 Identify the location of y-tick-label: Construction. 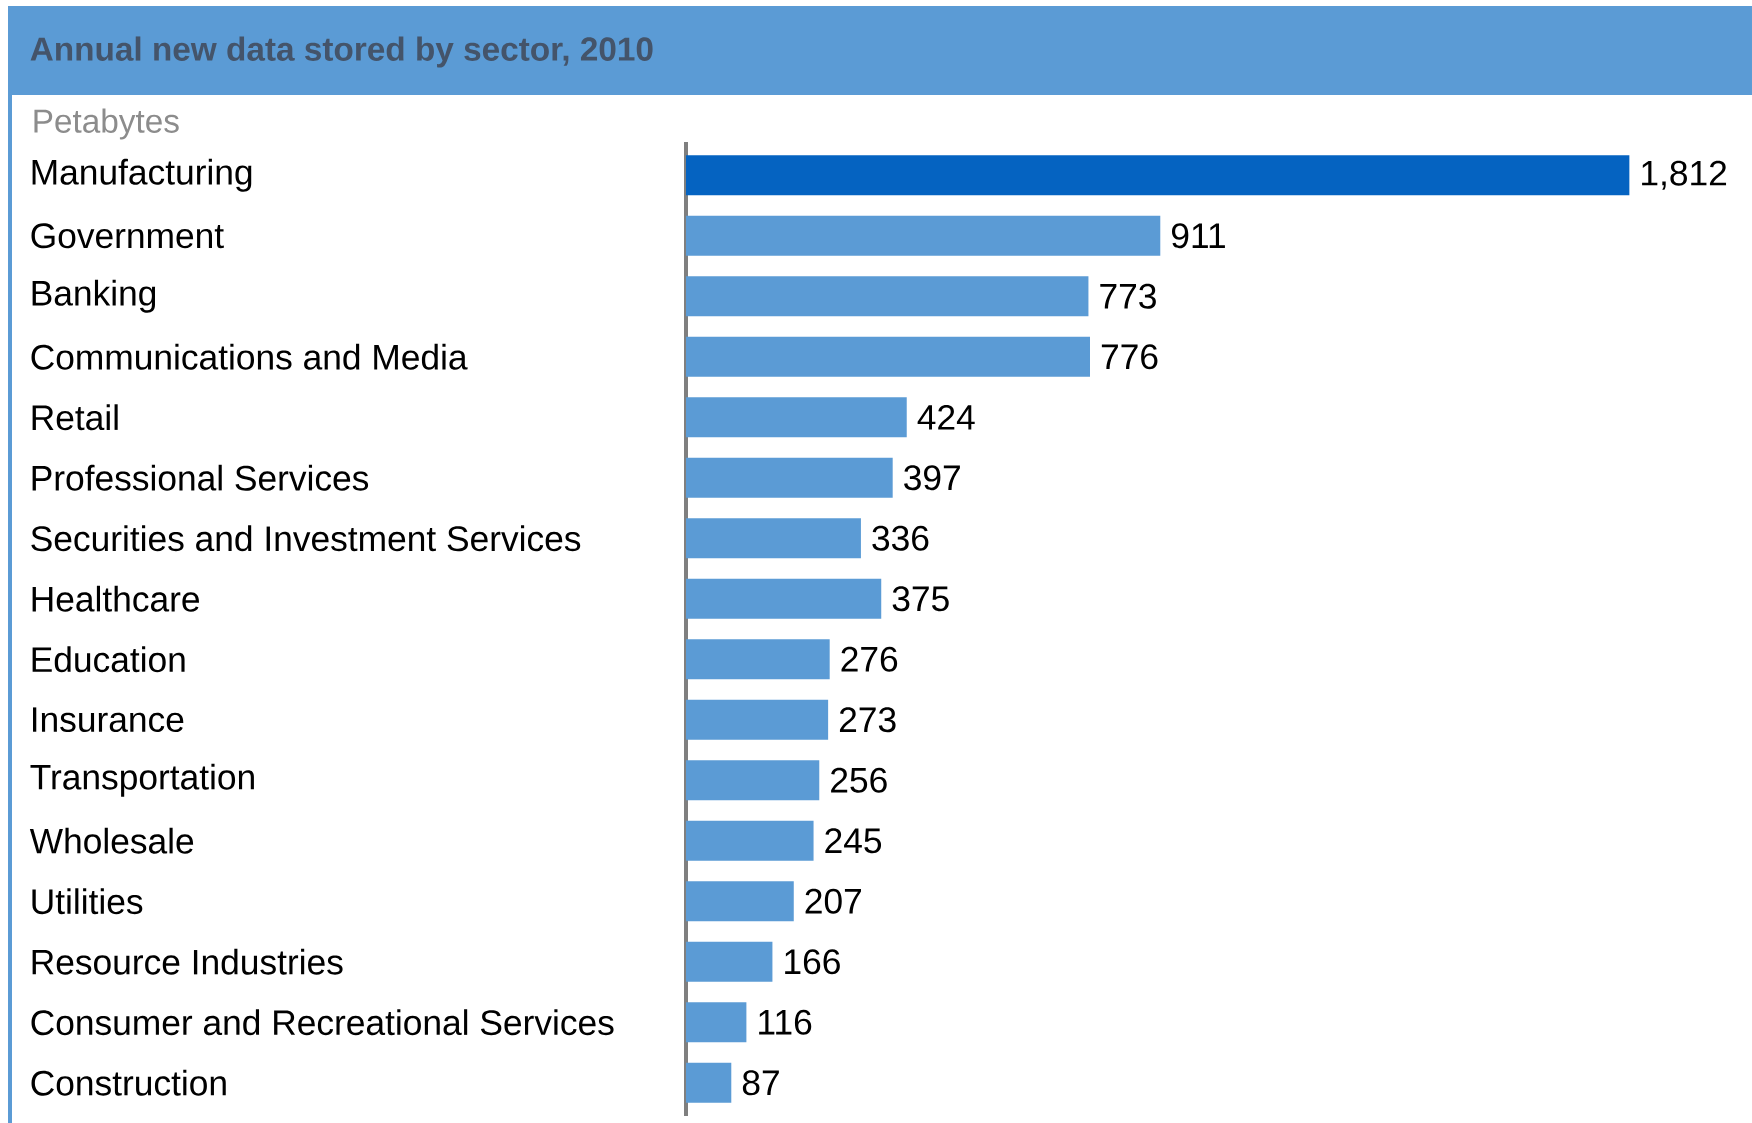
(128, 1082).